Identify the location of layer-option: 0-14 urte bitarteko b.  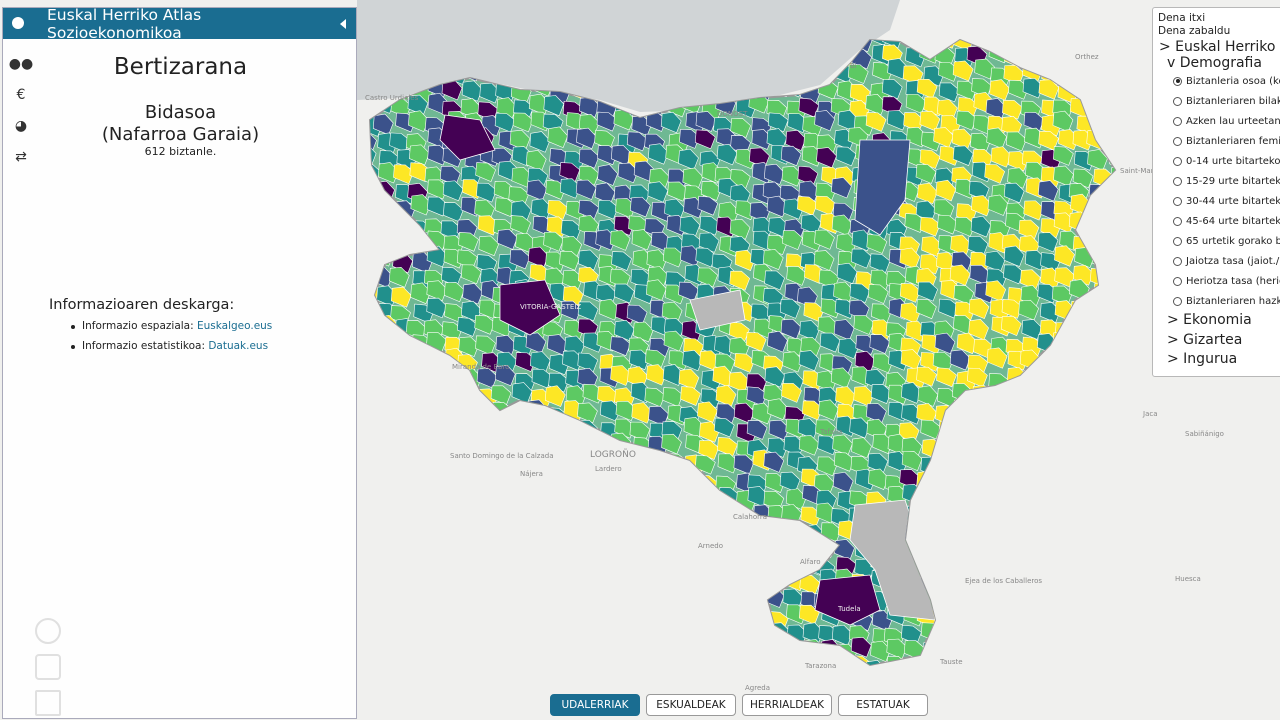
(1226, 161).